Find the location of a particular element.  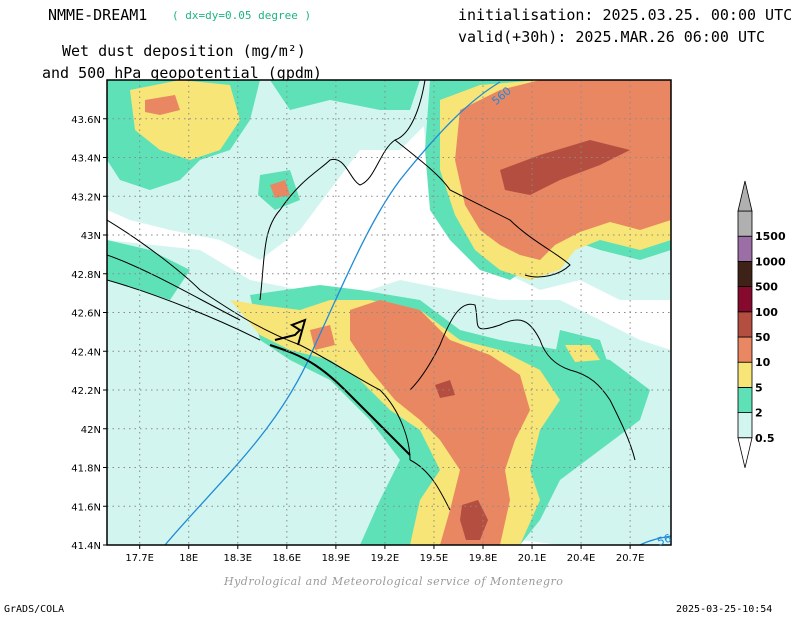

lat-tick-label: 43.6N is located at coordinates (86, 120).